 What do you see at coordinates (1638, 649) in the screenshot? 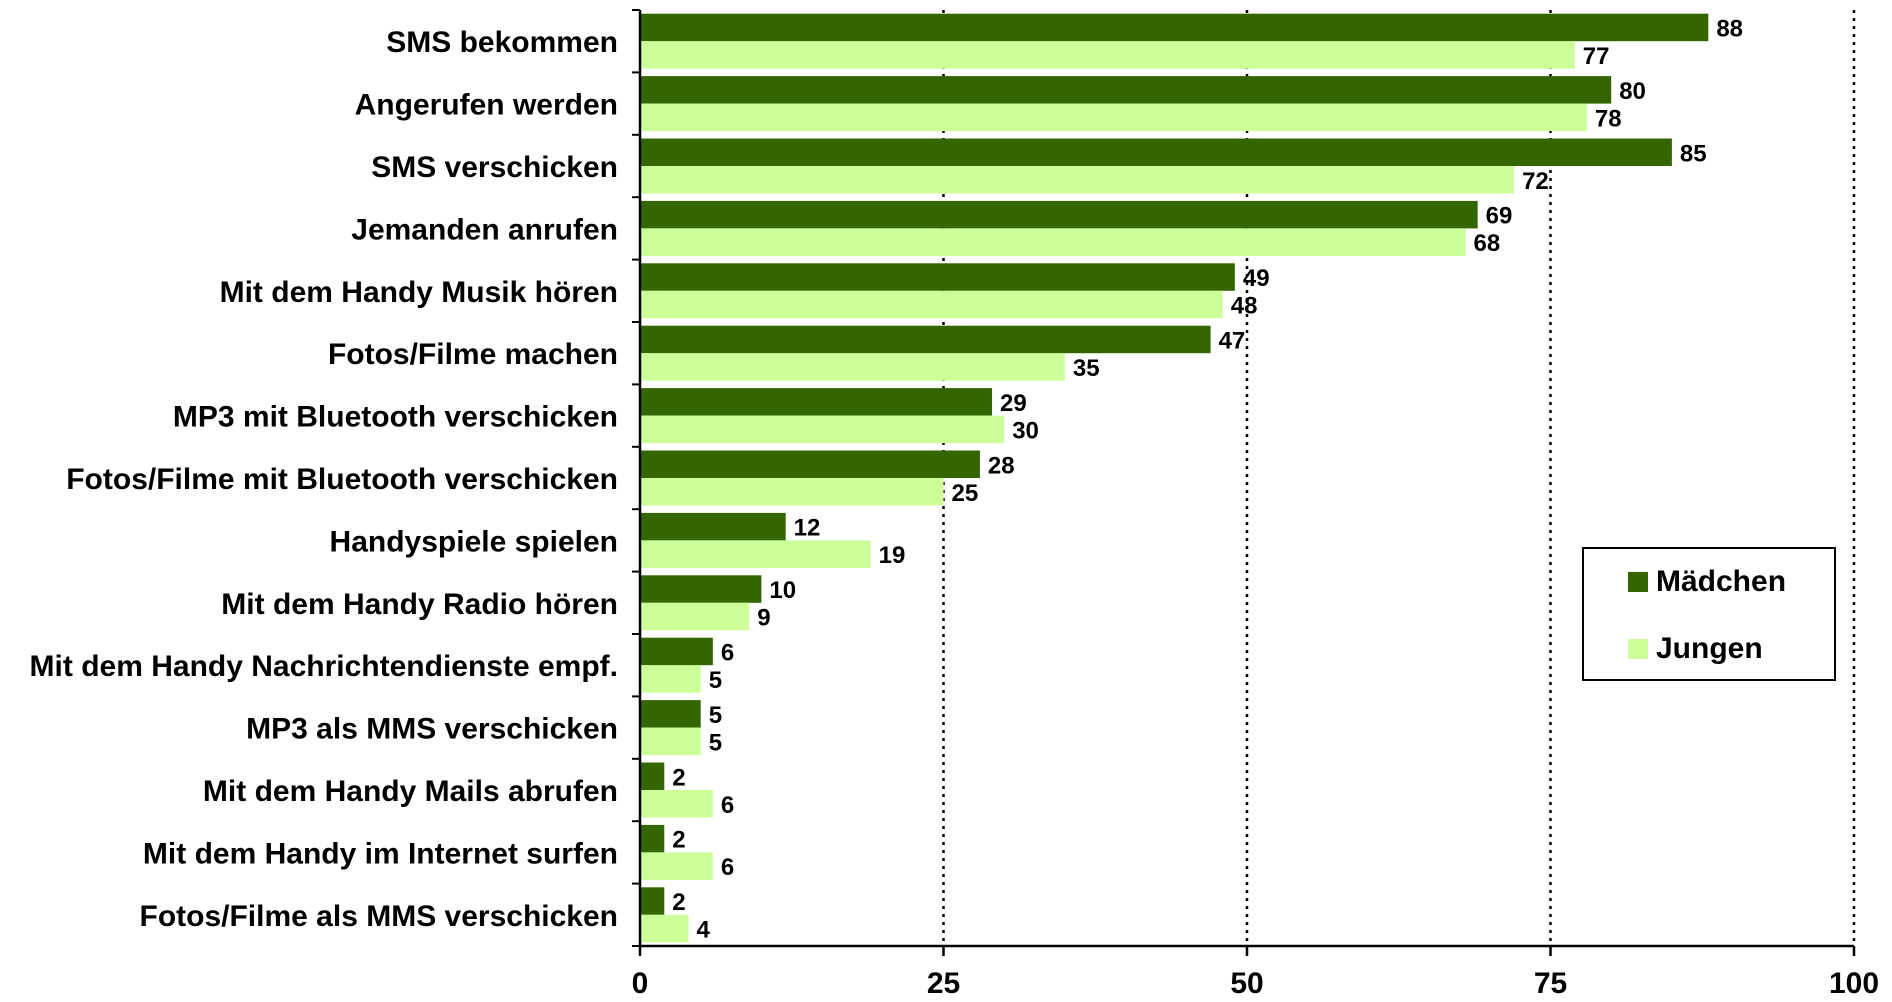
I see `legend-swatch-jungen` at bounding box center [1638, 649].